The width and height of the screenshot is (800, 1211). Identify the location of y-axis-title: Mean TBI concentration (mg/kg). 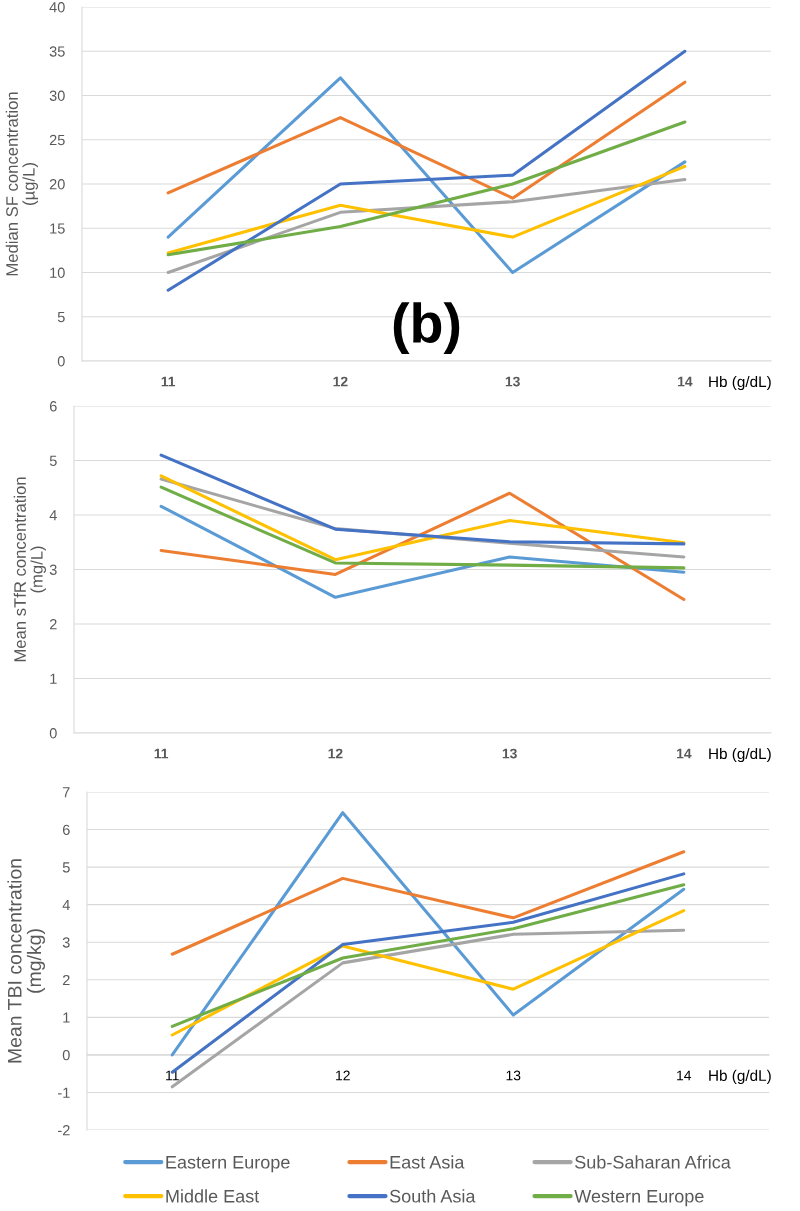
(26, 961).